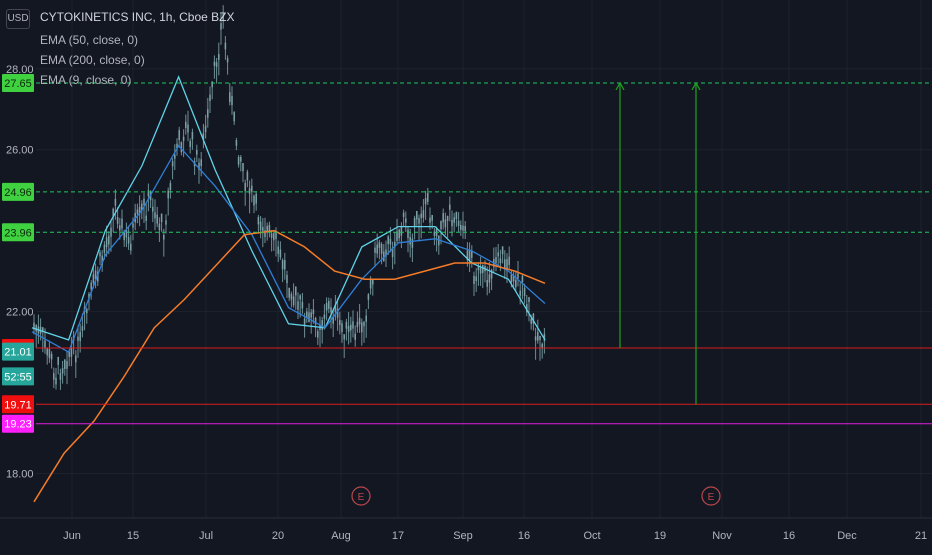 Image resolution: width=932 pixels, height=555 pixels. I want to click on time-tick-label: Nov, so click(722, 536).